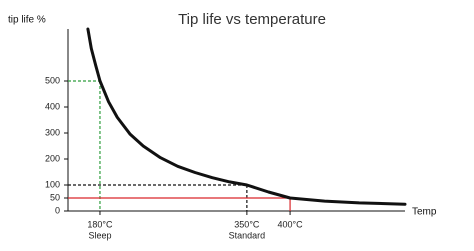  What do you see at coordinates (27, 20) in the screenshot?
I see `y-axis-label: tip life %` at bounding box center [27, 20].